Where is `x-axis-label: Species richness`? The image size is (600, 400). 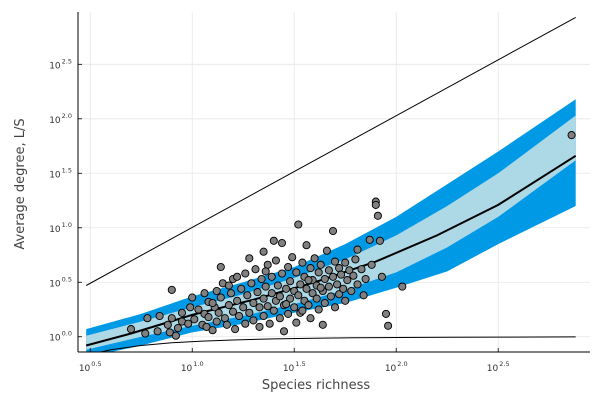 x-axis-label: Species richness is located at coordinates (316, 385).